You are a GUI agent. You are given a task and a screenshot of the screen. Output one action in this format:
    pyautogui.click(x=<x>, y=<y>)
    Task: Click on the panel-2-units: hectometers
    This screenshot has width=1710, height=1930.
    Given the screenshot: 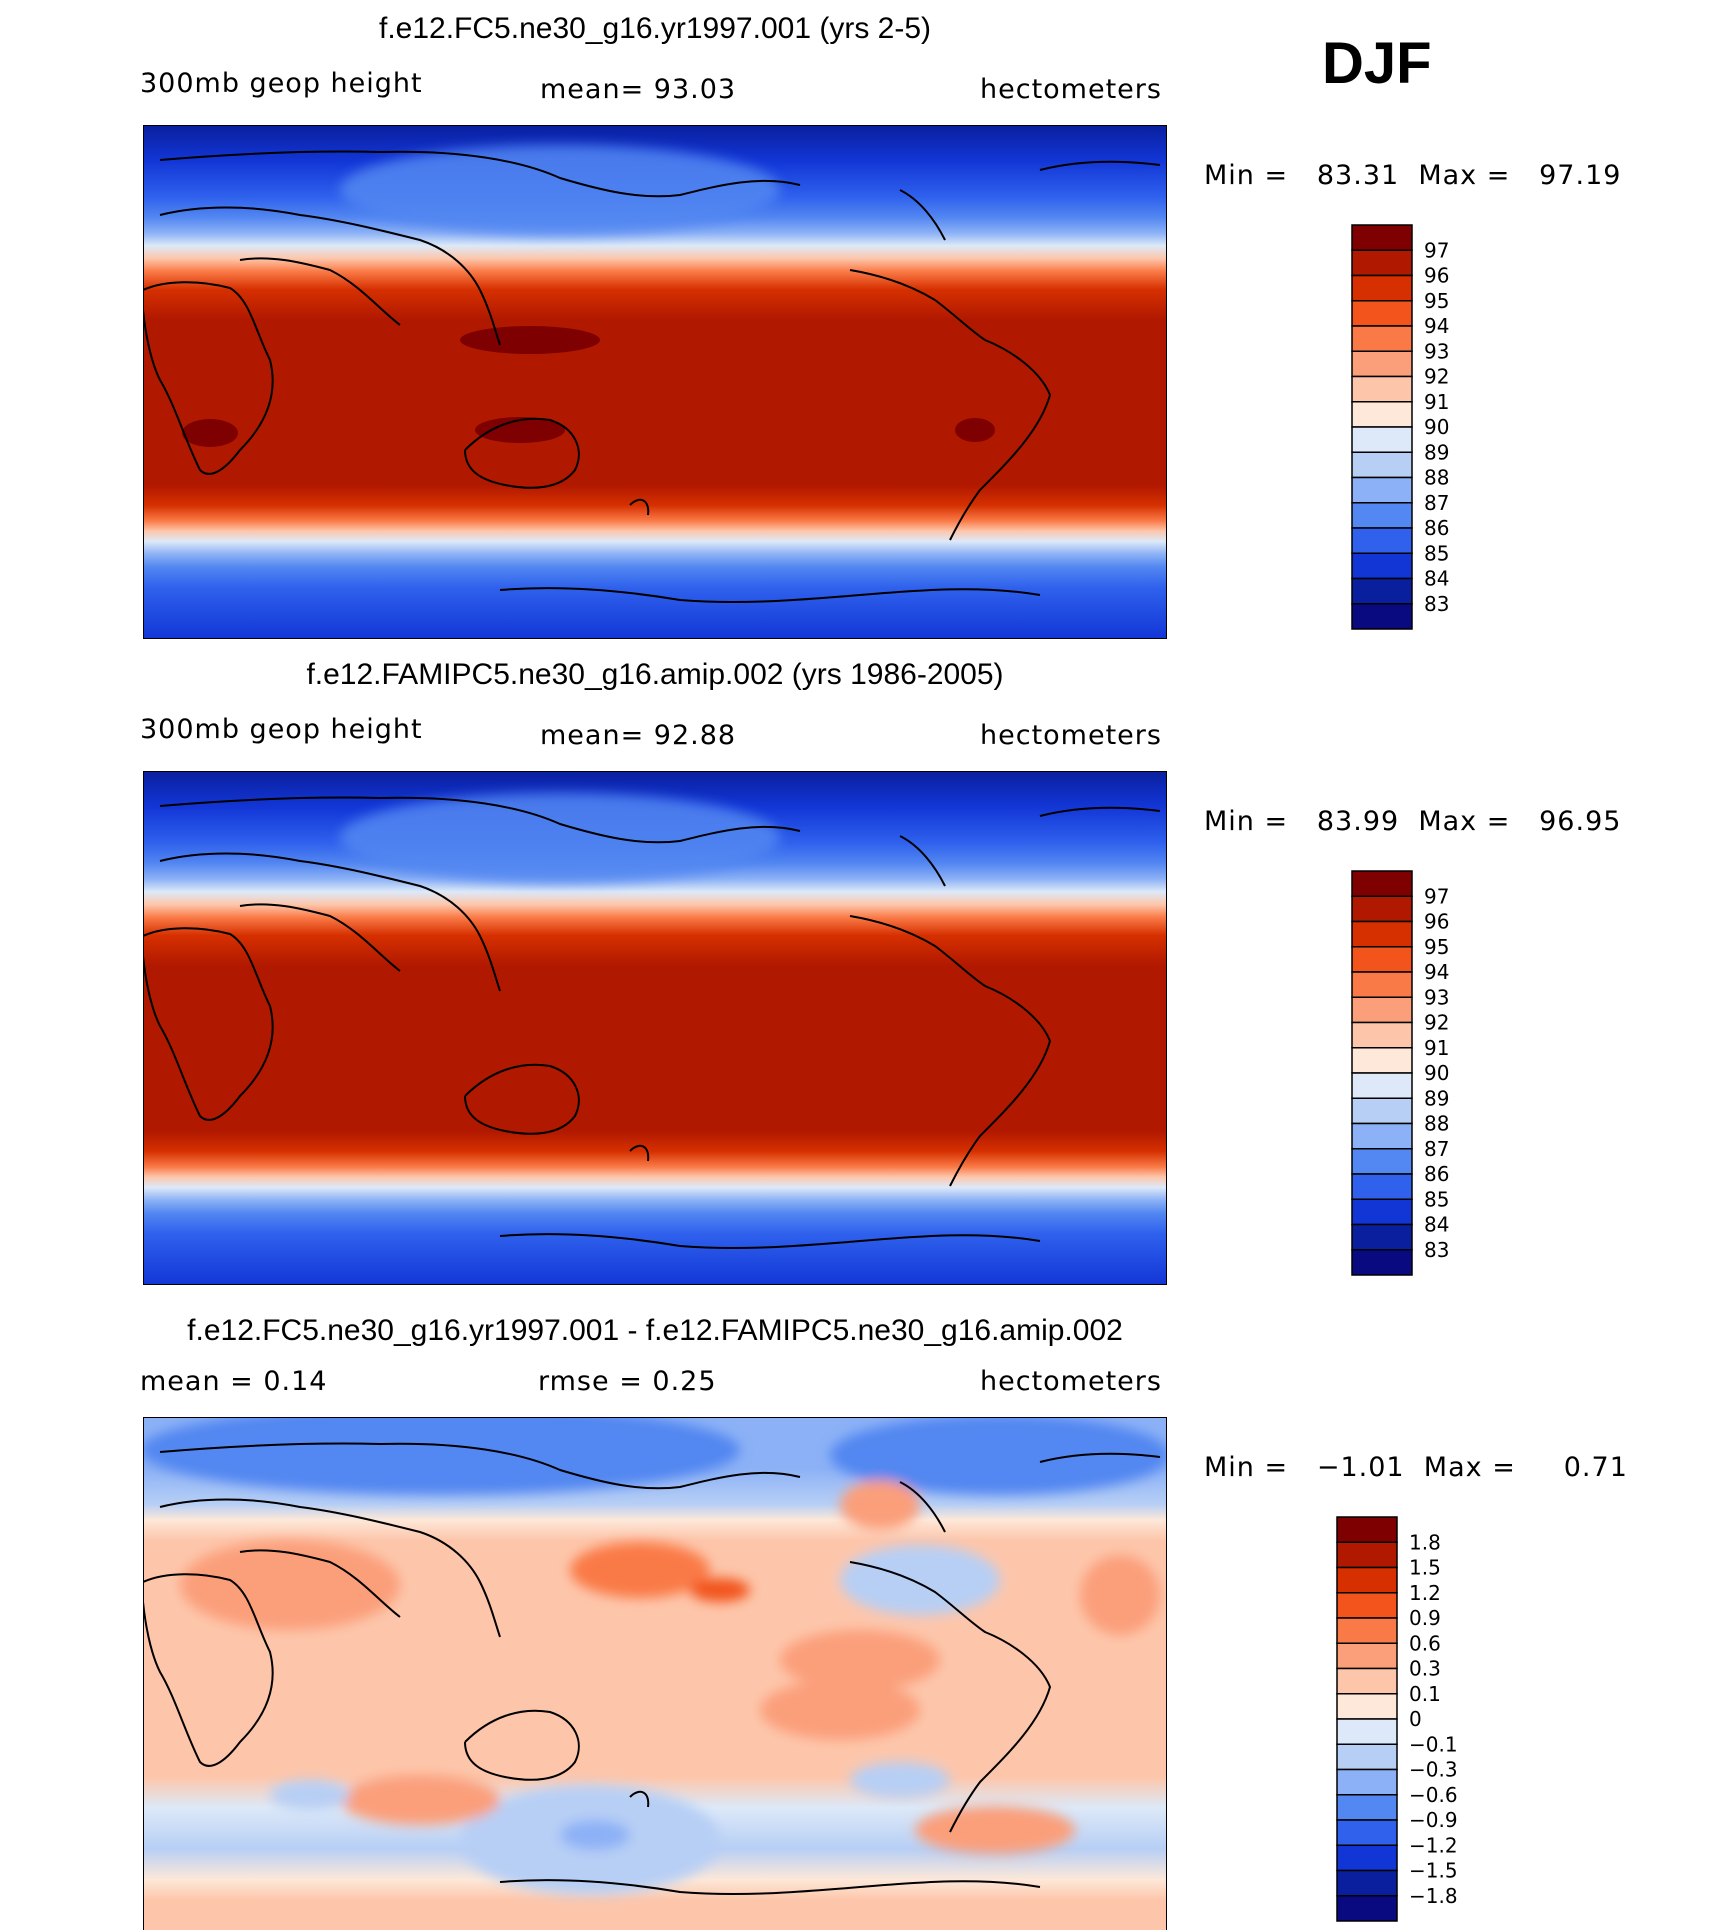 What is the action you would take?
    pyautogui.click(x=1071, y=735)
    